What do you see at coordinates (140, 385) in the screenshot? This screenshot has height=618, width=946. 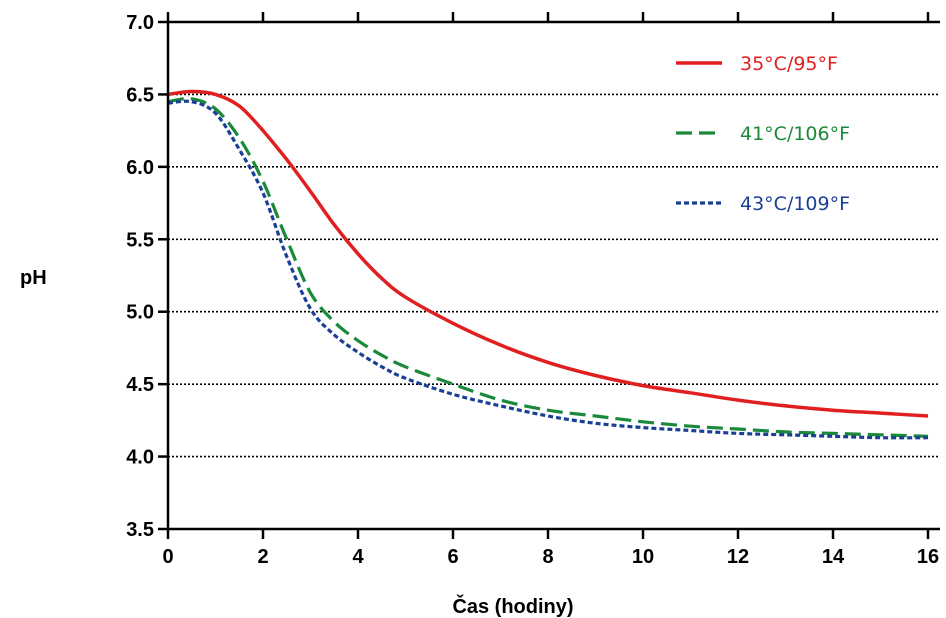 I see `y-tick-label-2: 4.5` at bounding box center [140, 385].